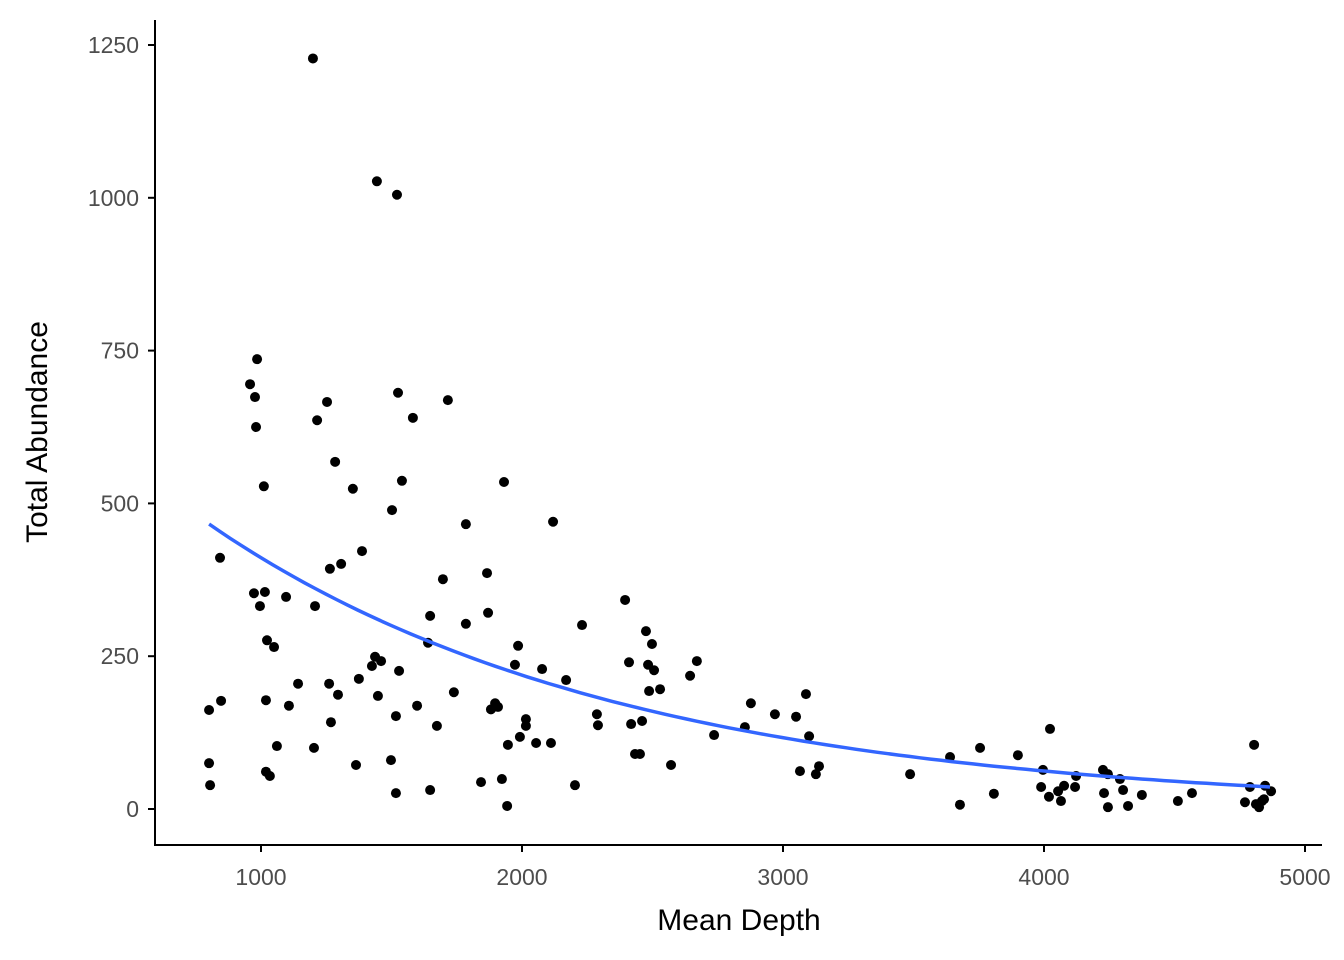  I want to click on y-tick-label: 1000, so click(113, 198).